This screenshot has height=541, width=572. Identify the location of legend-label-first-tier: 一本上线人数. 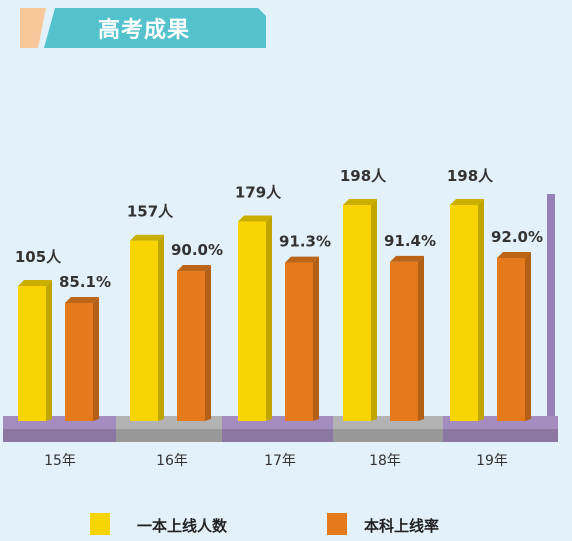
(182, 526).